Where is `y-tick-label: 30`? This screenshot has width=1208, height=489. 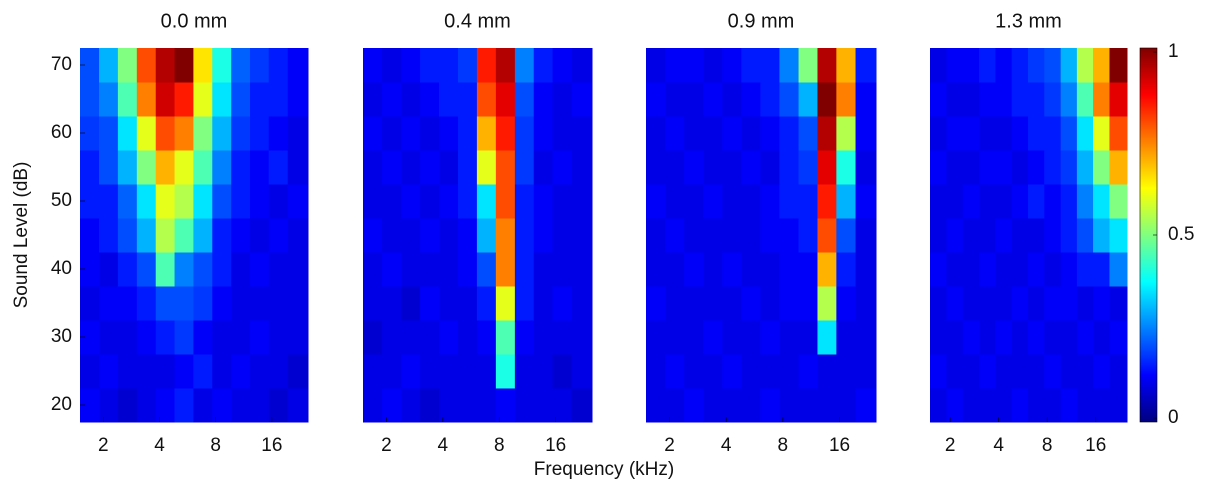 y-tick-label: 30 is located at coordinates (61, 336).